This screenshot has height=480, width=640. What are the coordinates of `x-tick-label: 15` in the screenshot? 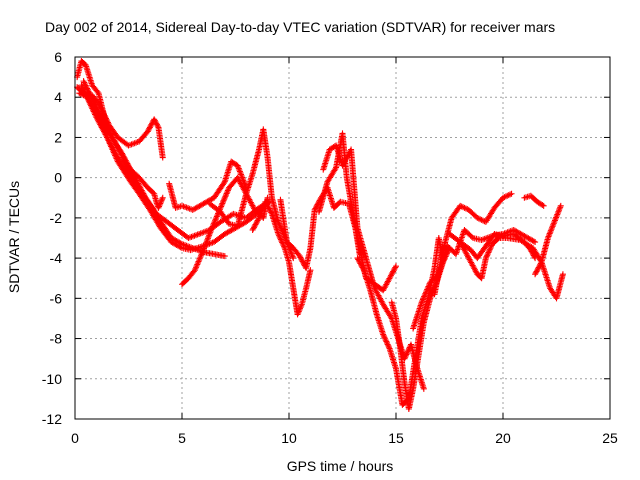 It's located at (396, 438).